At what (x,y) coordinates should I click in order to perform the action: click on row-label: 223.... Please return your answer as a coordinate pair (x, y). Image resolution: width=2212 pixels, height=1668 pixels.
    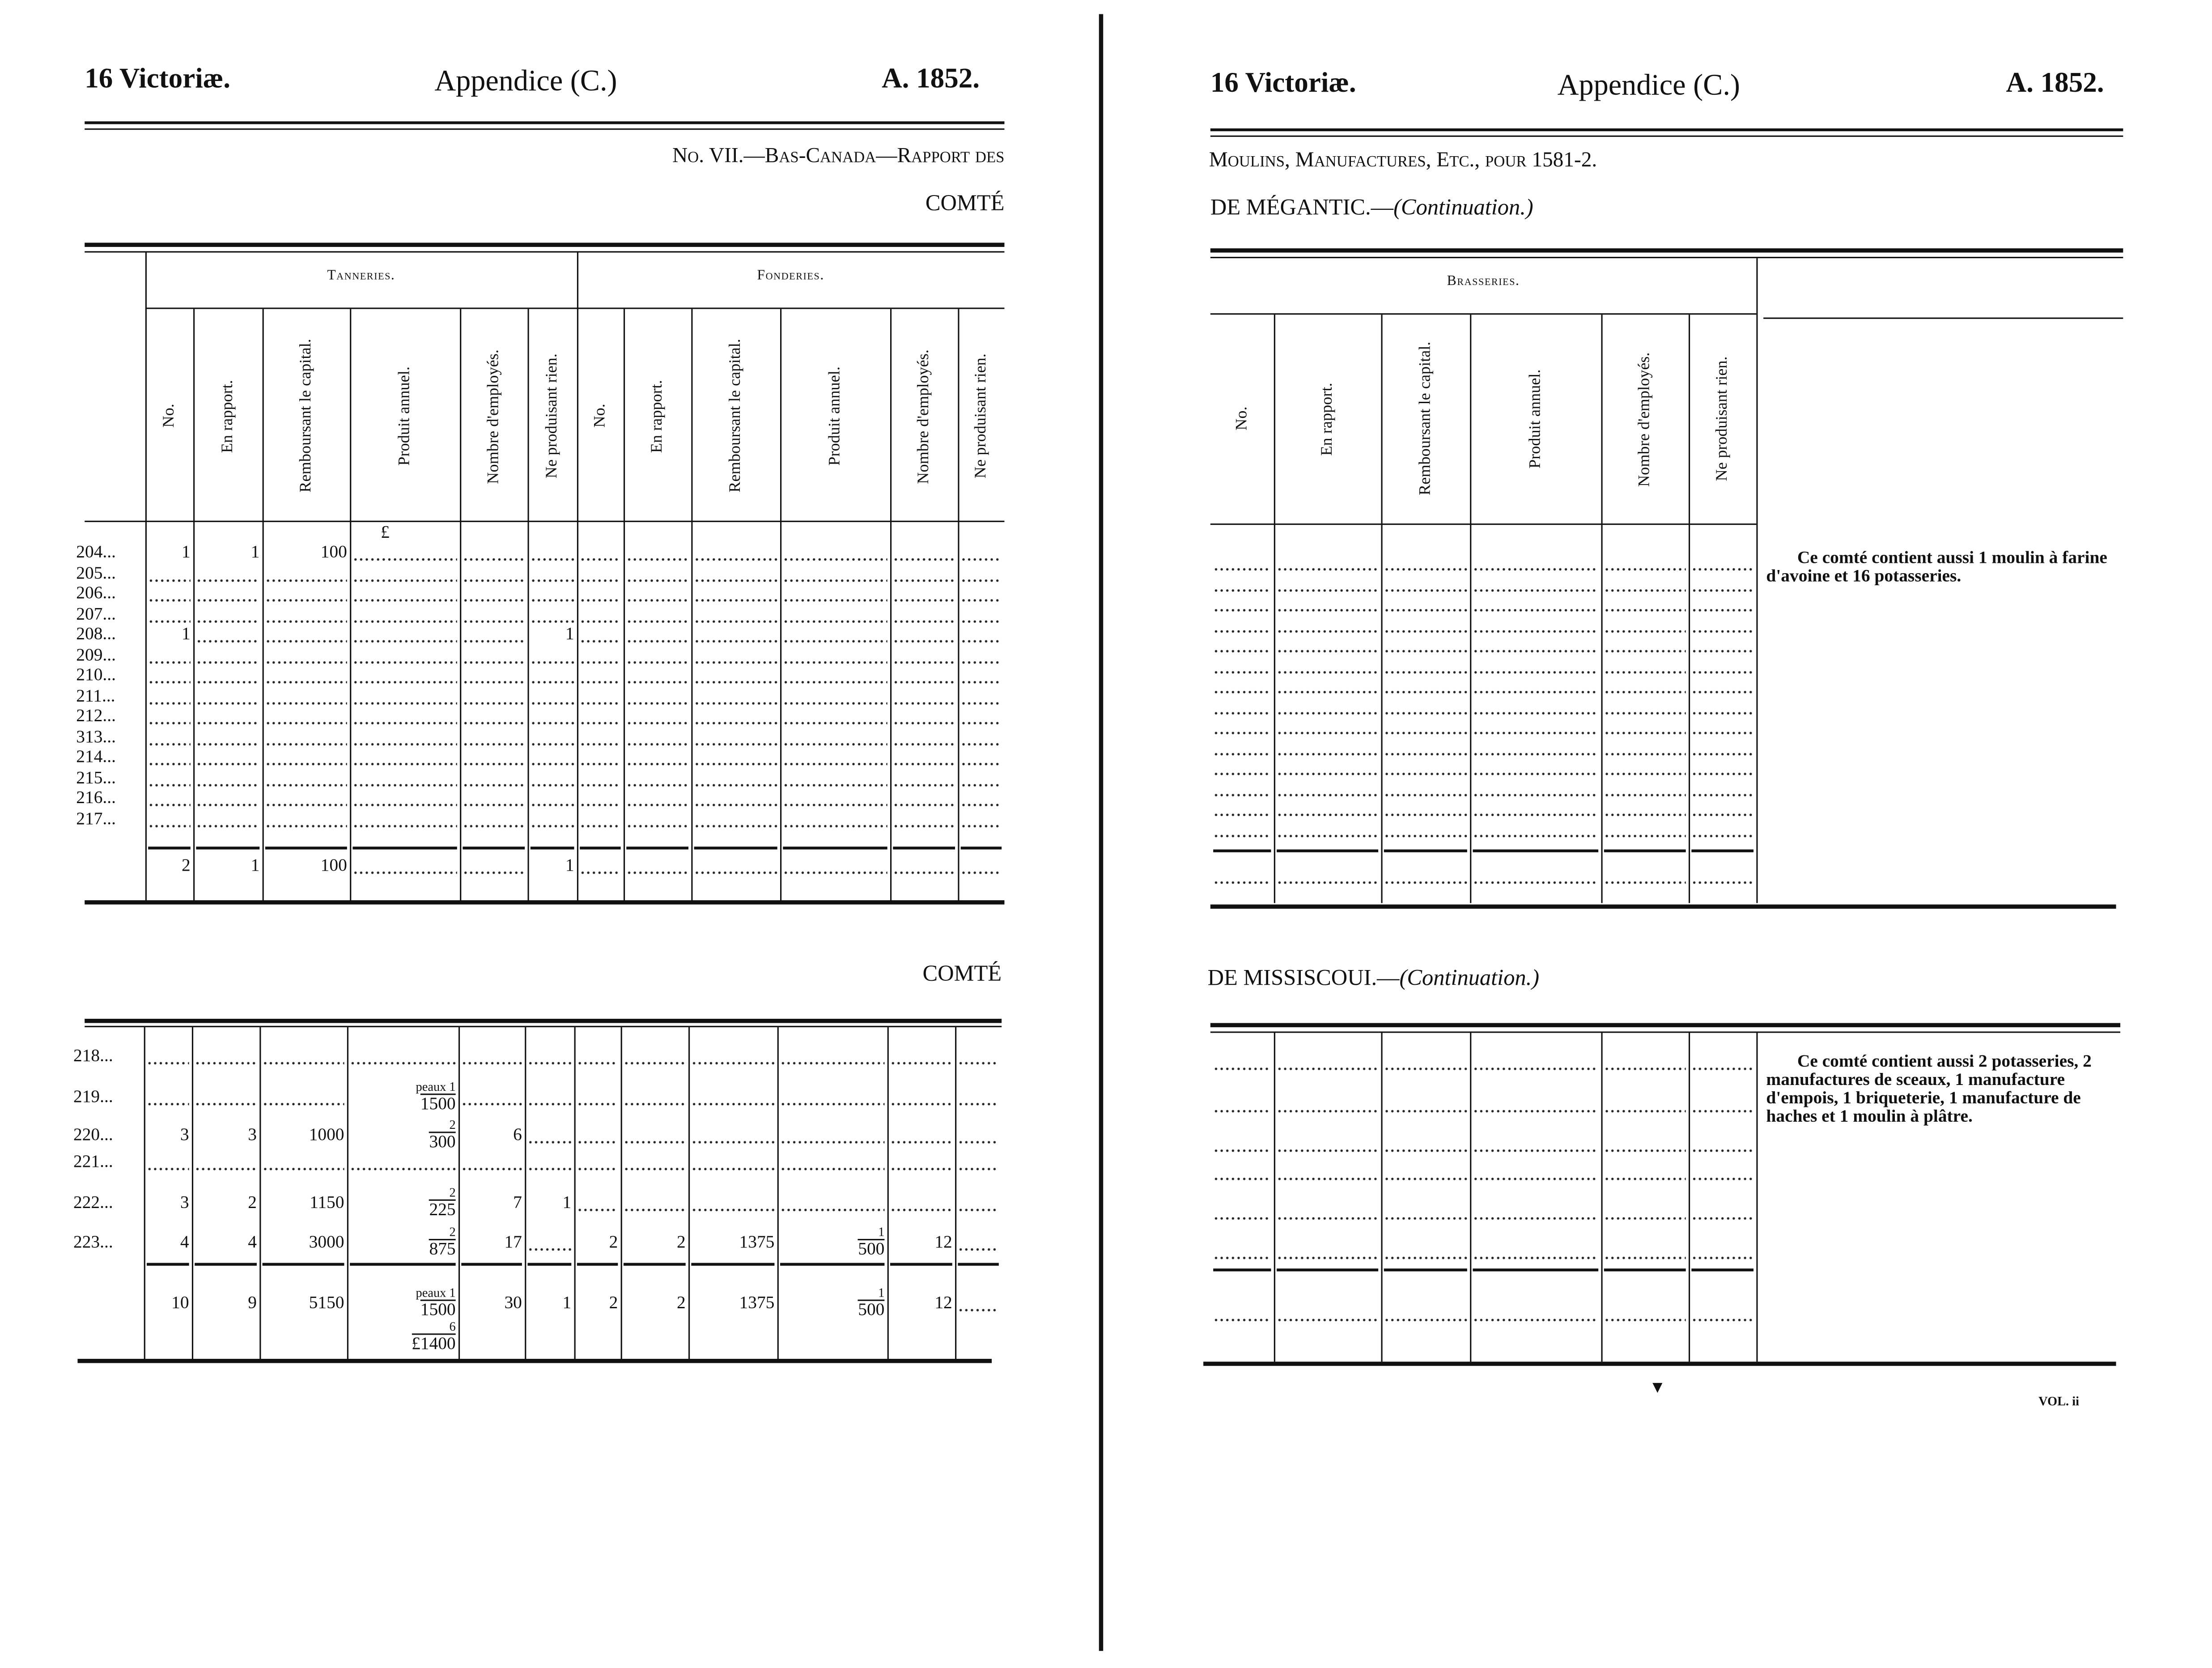
    Looking at the image, I should click on (93, 1242).